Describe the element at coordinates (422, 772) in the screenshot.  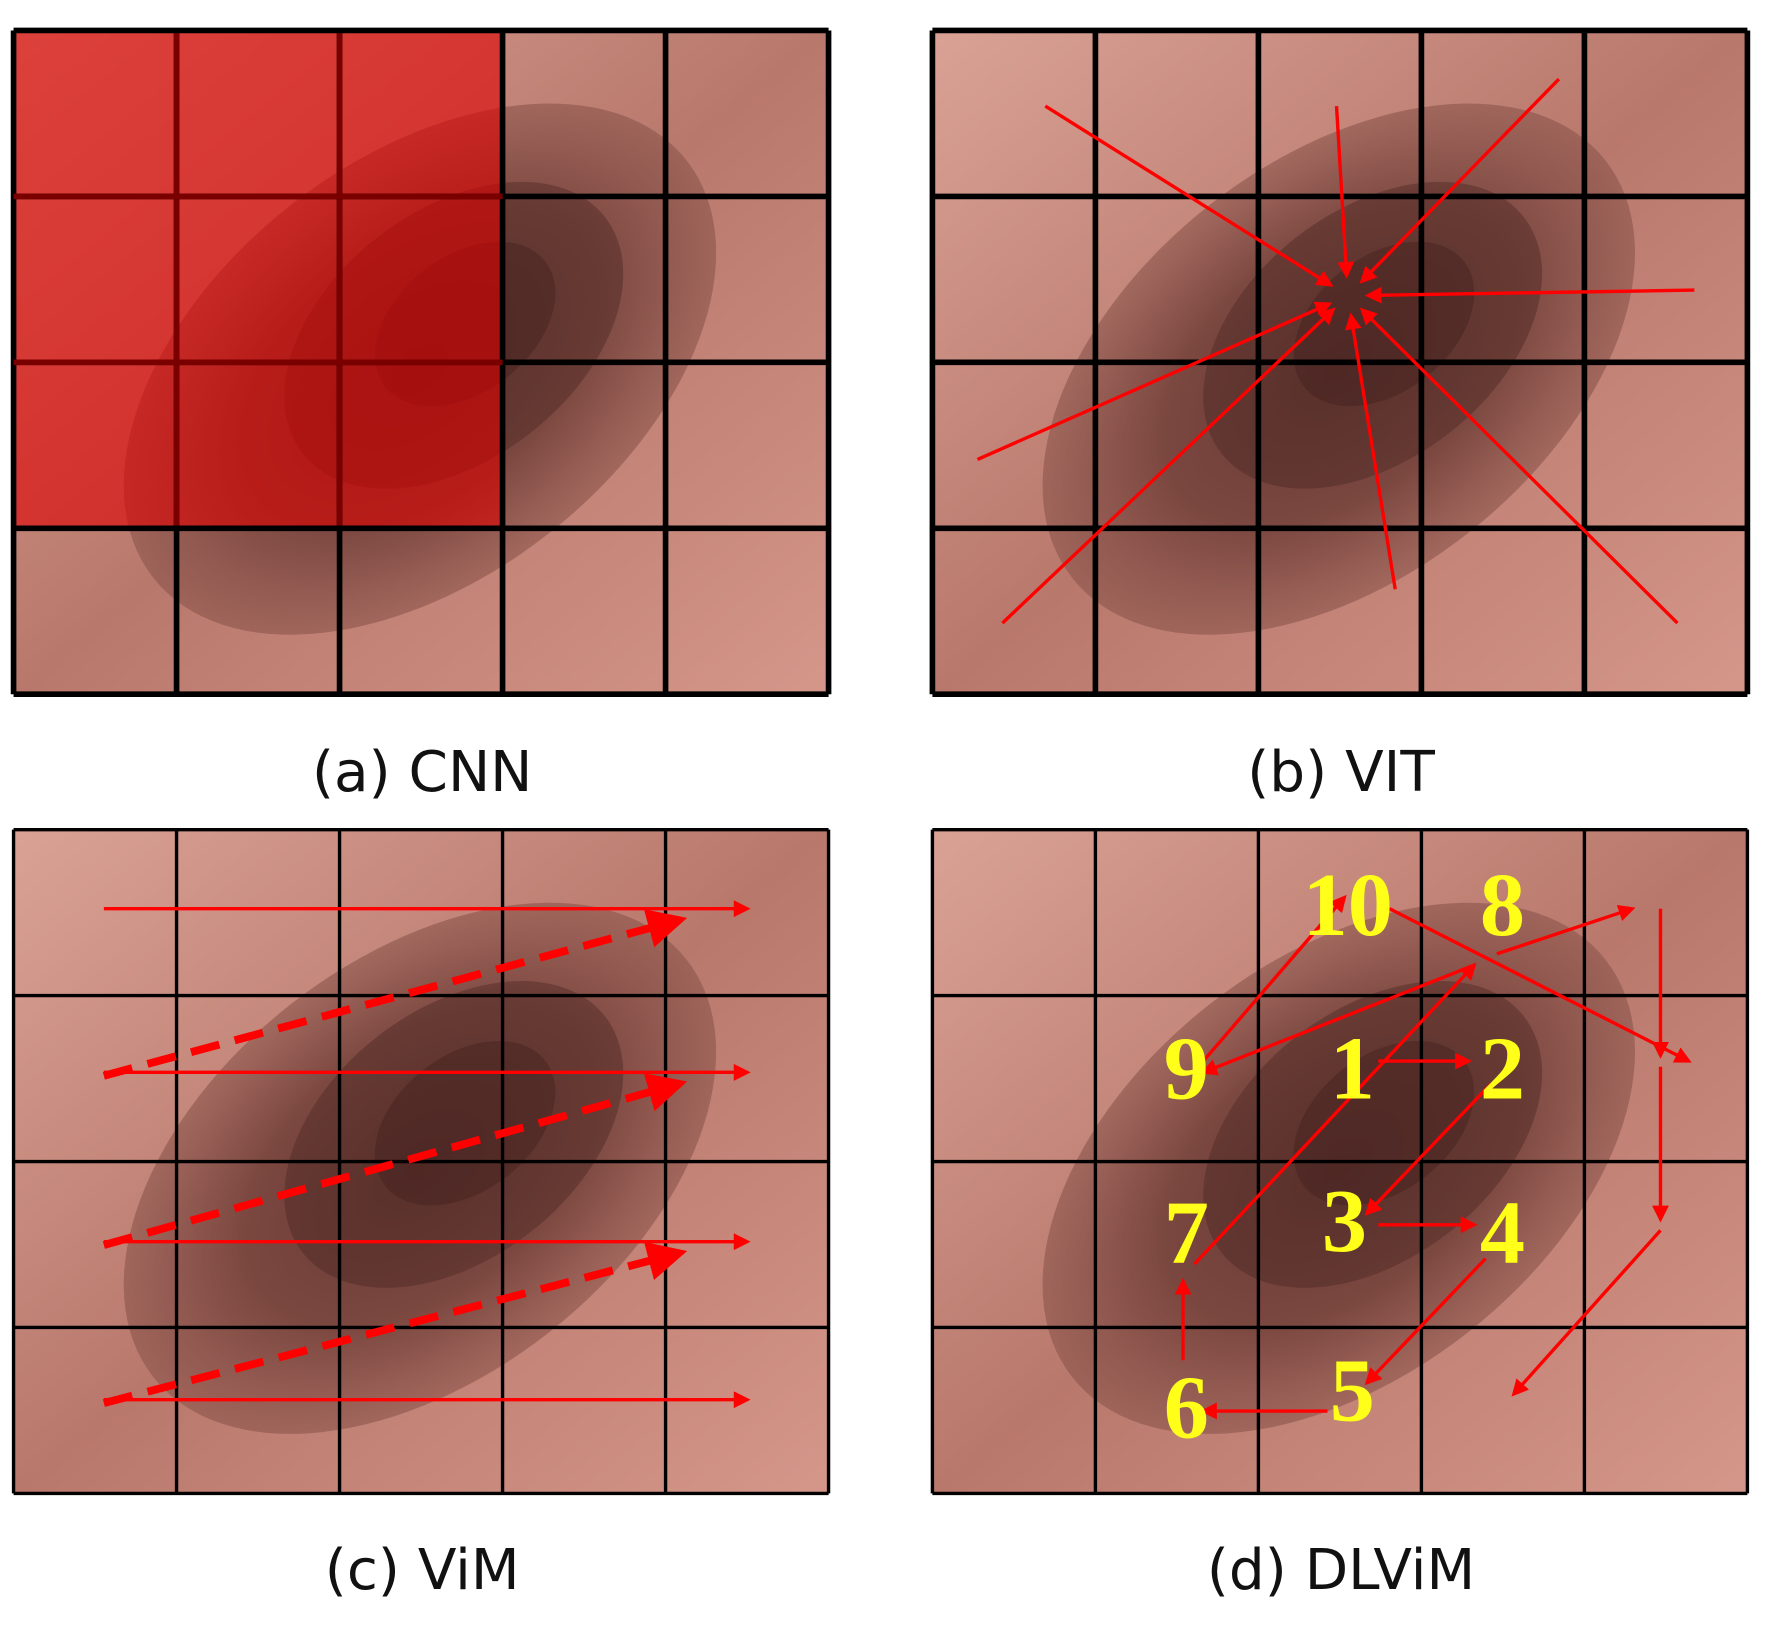
I see `caption: (a) CNN` at that location.